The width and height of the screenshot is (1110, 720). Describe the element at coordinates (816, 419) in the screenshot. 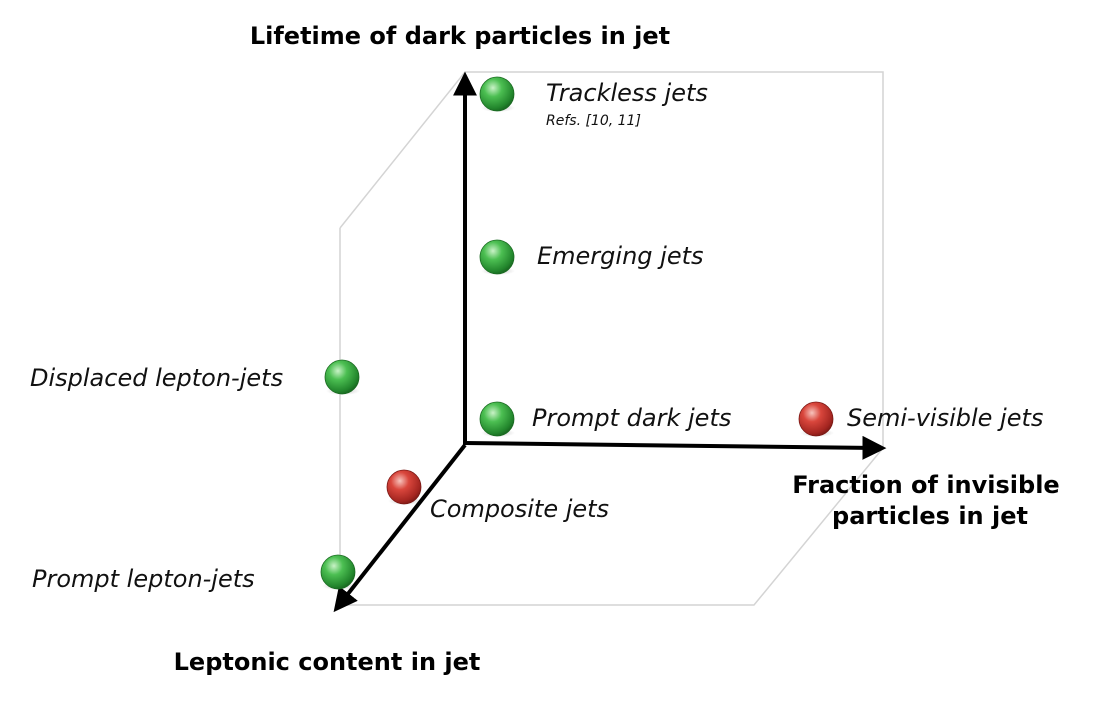

I see `sphere-semi-visible-jets` at that location.